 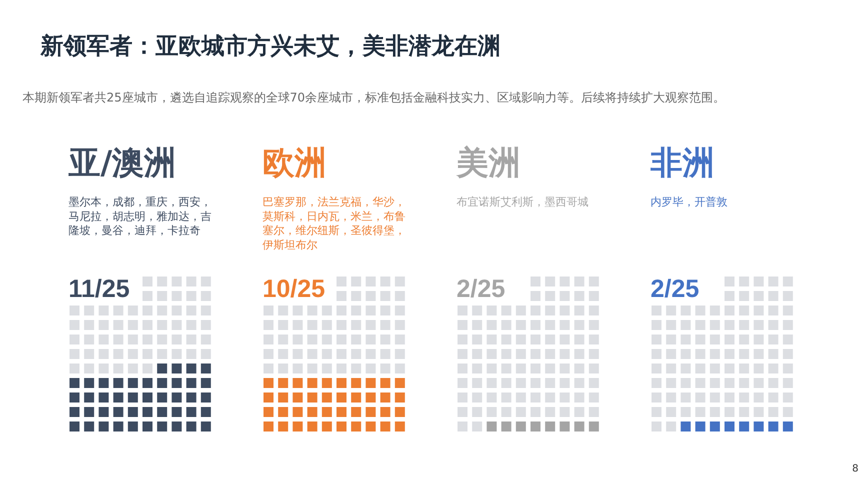 I want to click on text: 墨尔本，成都，重庆，西安，马尼拉，胡志明，雅加达，吉隆坡，曼谷，迪拜，卡拉奇, so click(x=140, y=217).